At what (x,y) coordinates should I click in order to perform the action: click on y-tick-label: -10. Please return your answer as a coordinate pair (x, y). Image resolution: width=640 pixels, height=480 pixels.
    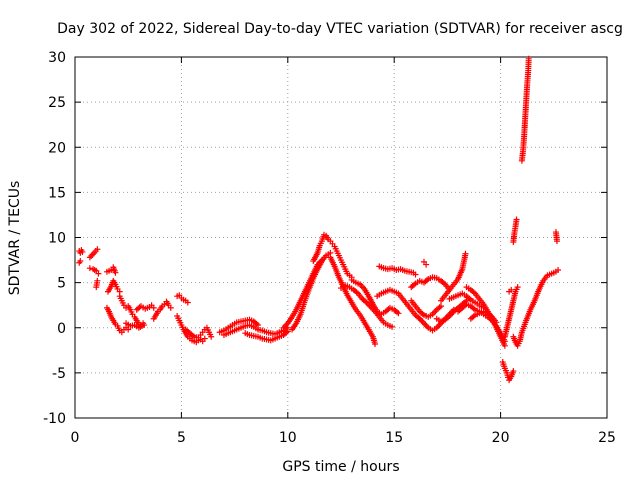
    Looking at the image, I should click on (54, 419).